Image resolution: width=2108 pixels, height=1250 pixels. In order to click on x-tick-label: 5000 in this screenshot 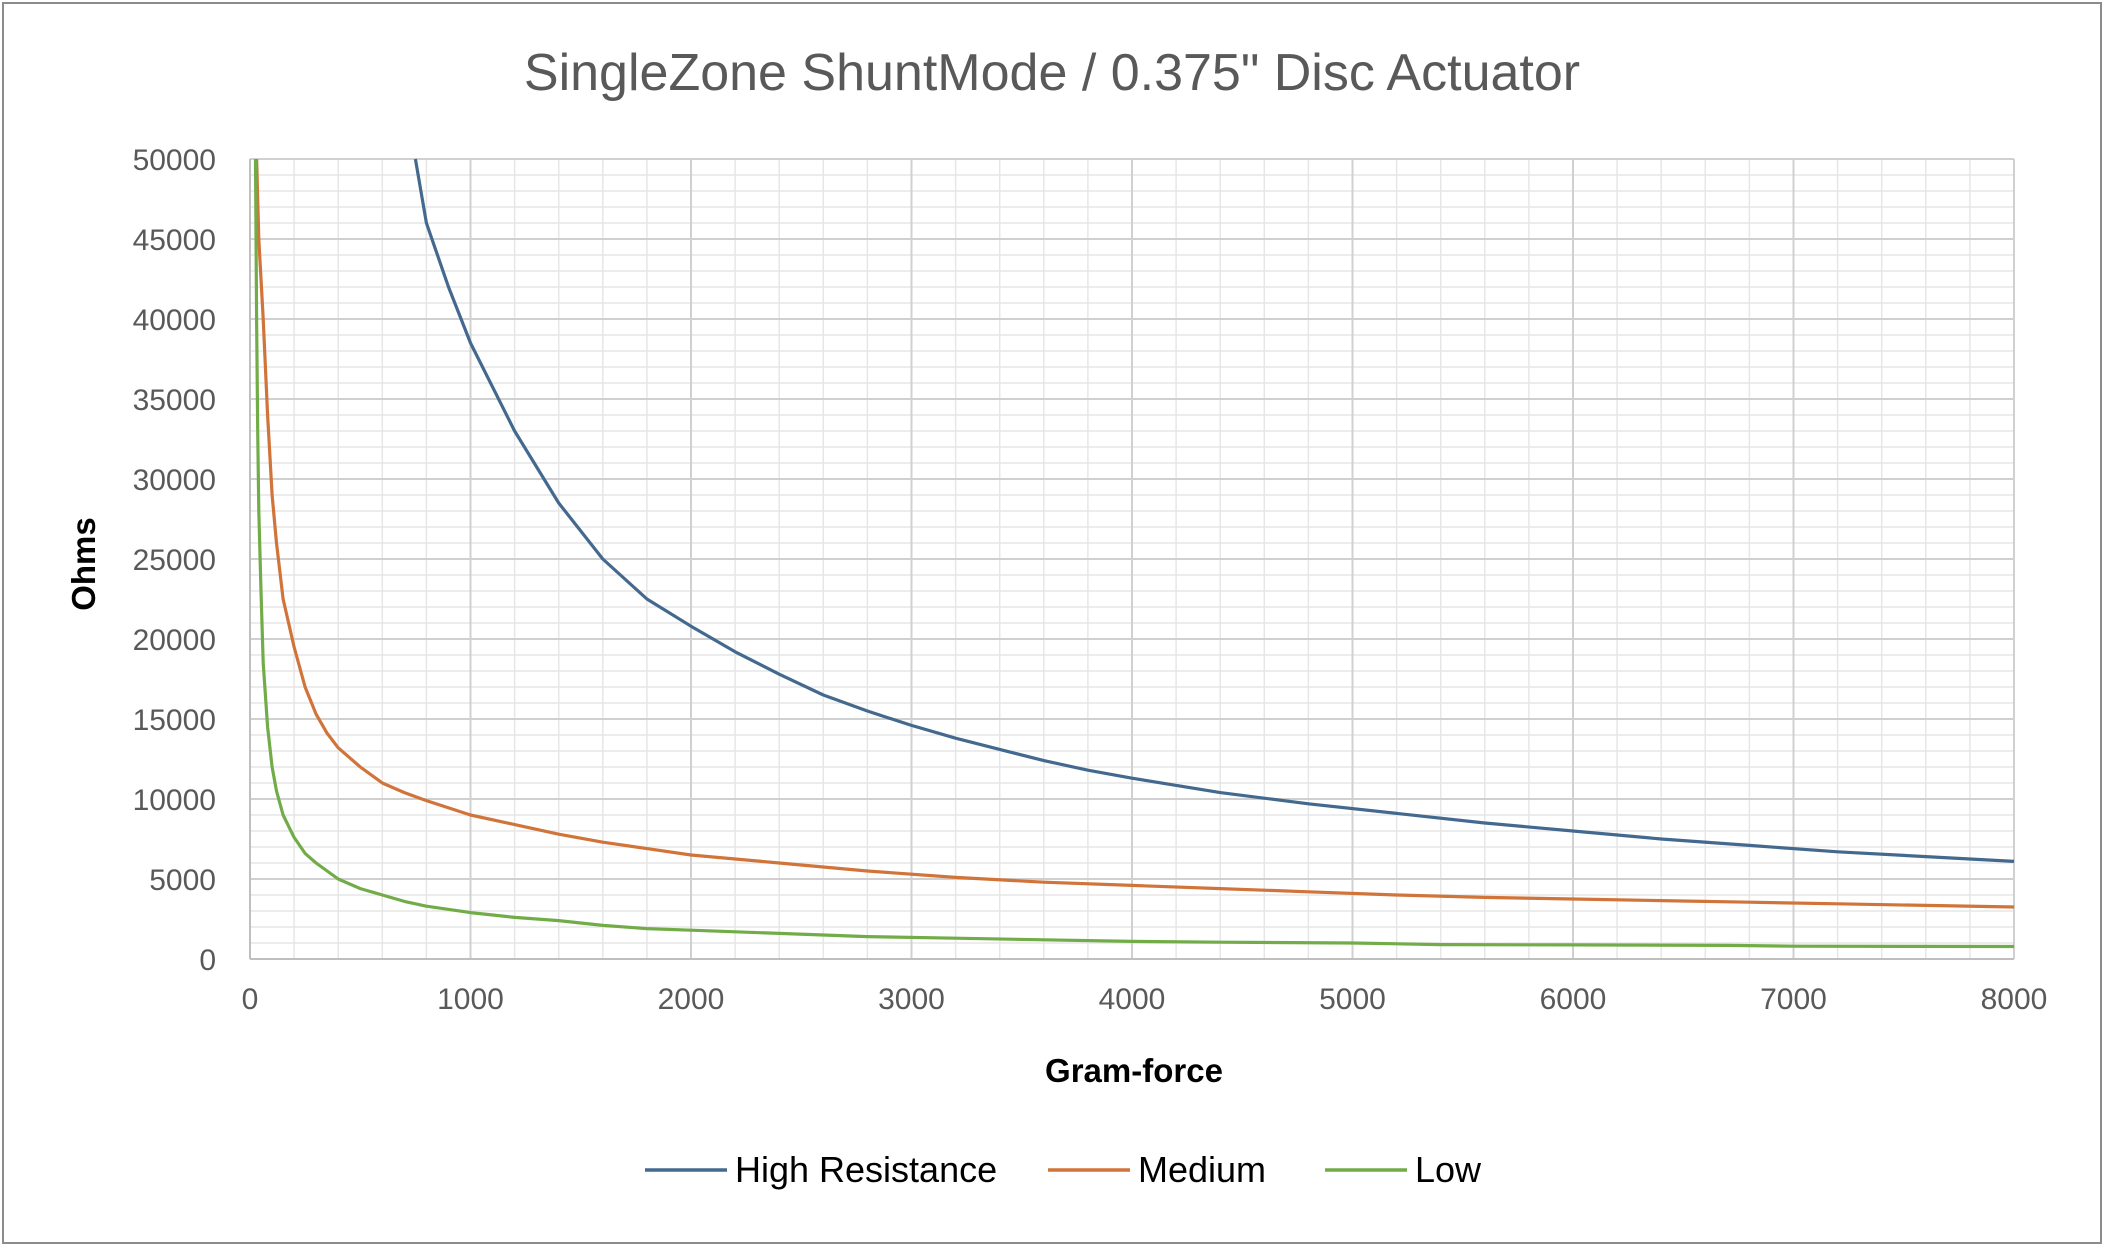, I will do `click(1352, 999)`.